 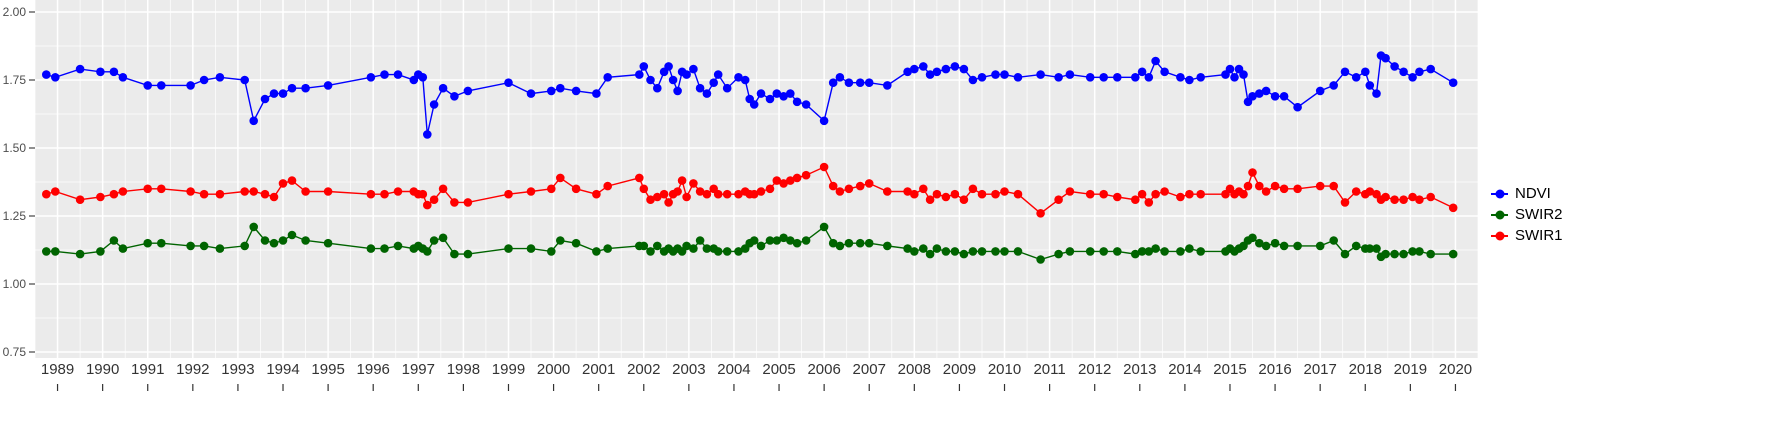 I want to click on x-tick-label: 2007, so click(x=869, y=369).